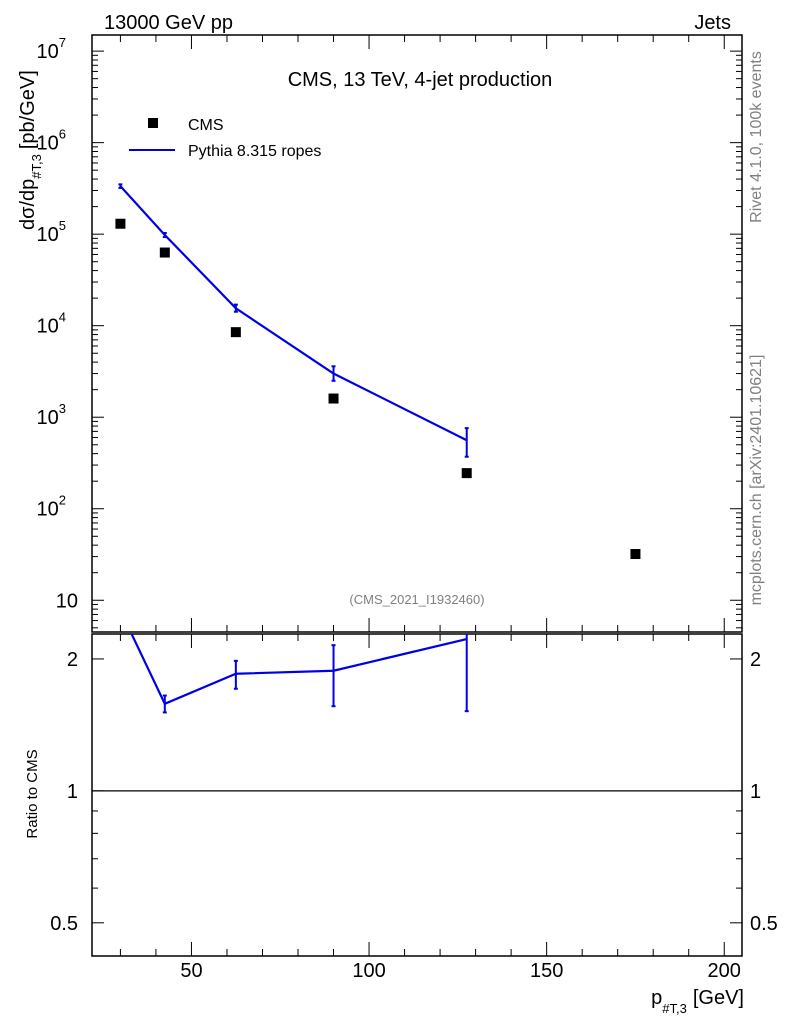  I want to click on rivet-version-label: Rivet 4.1.0, 100k events, so click(756, 137).